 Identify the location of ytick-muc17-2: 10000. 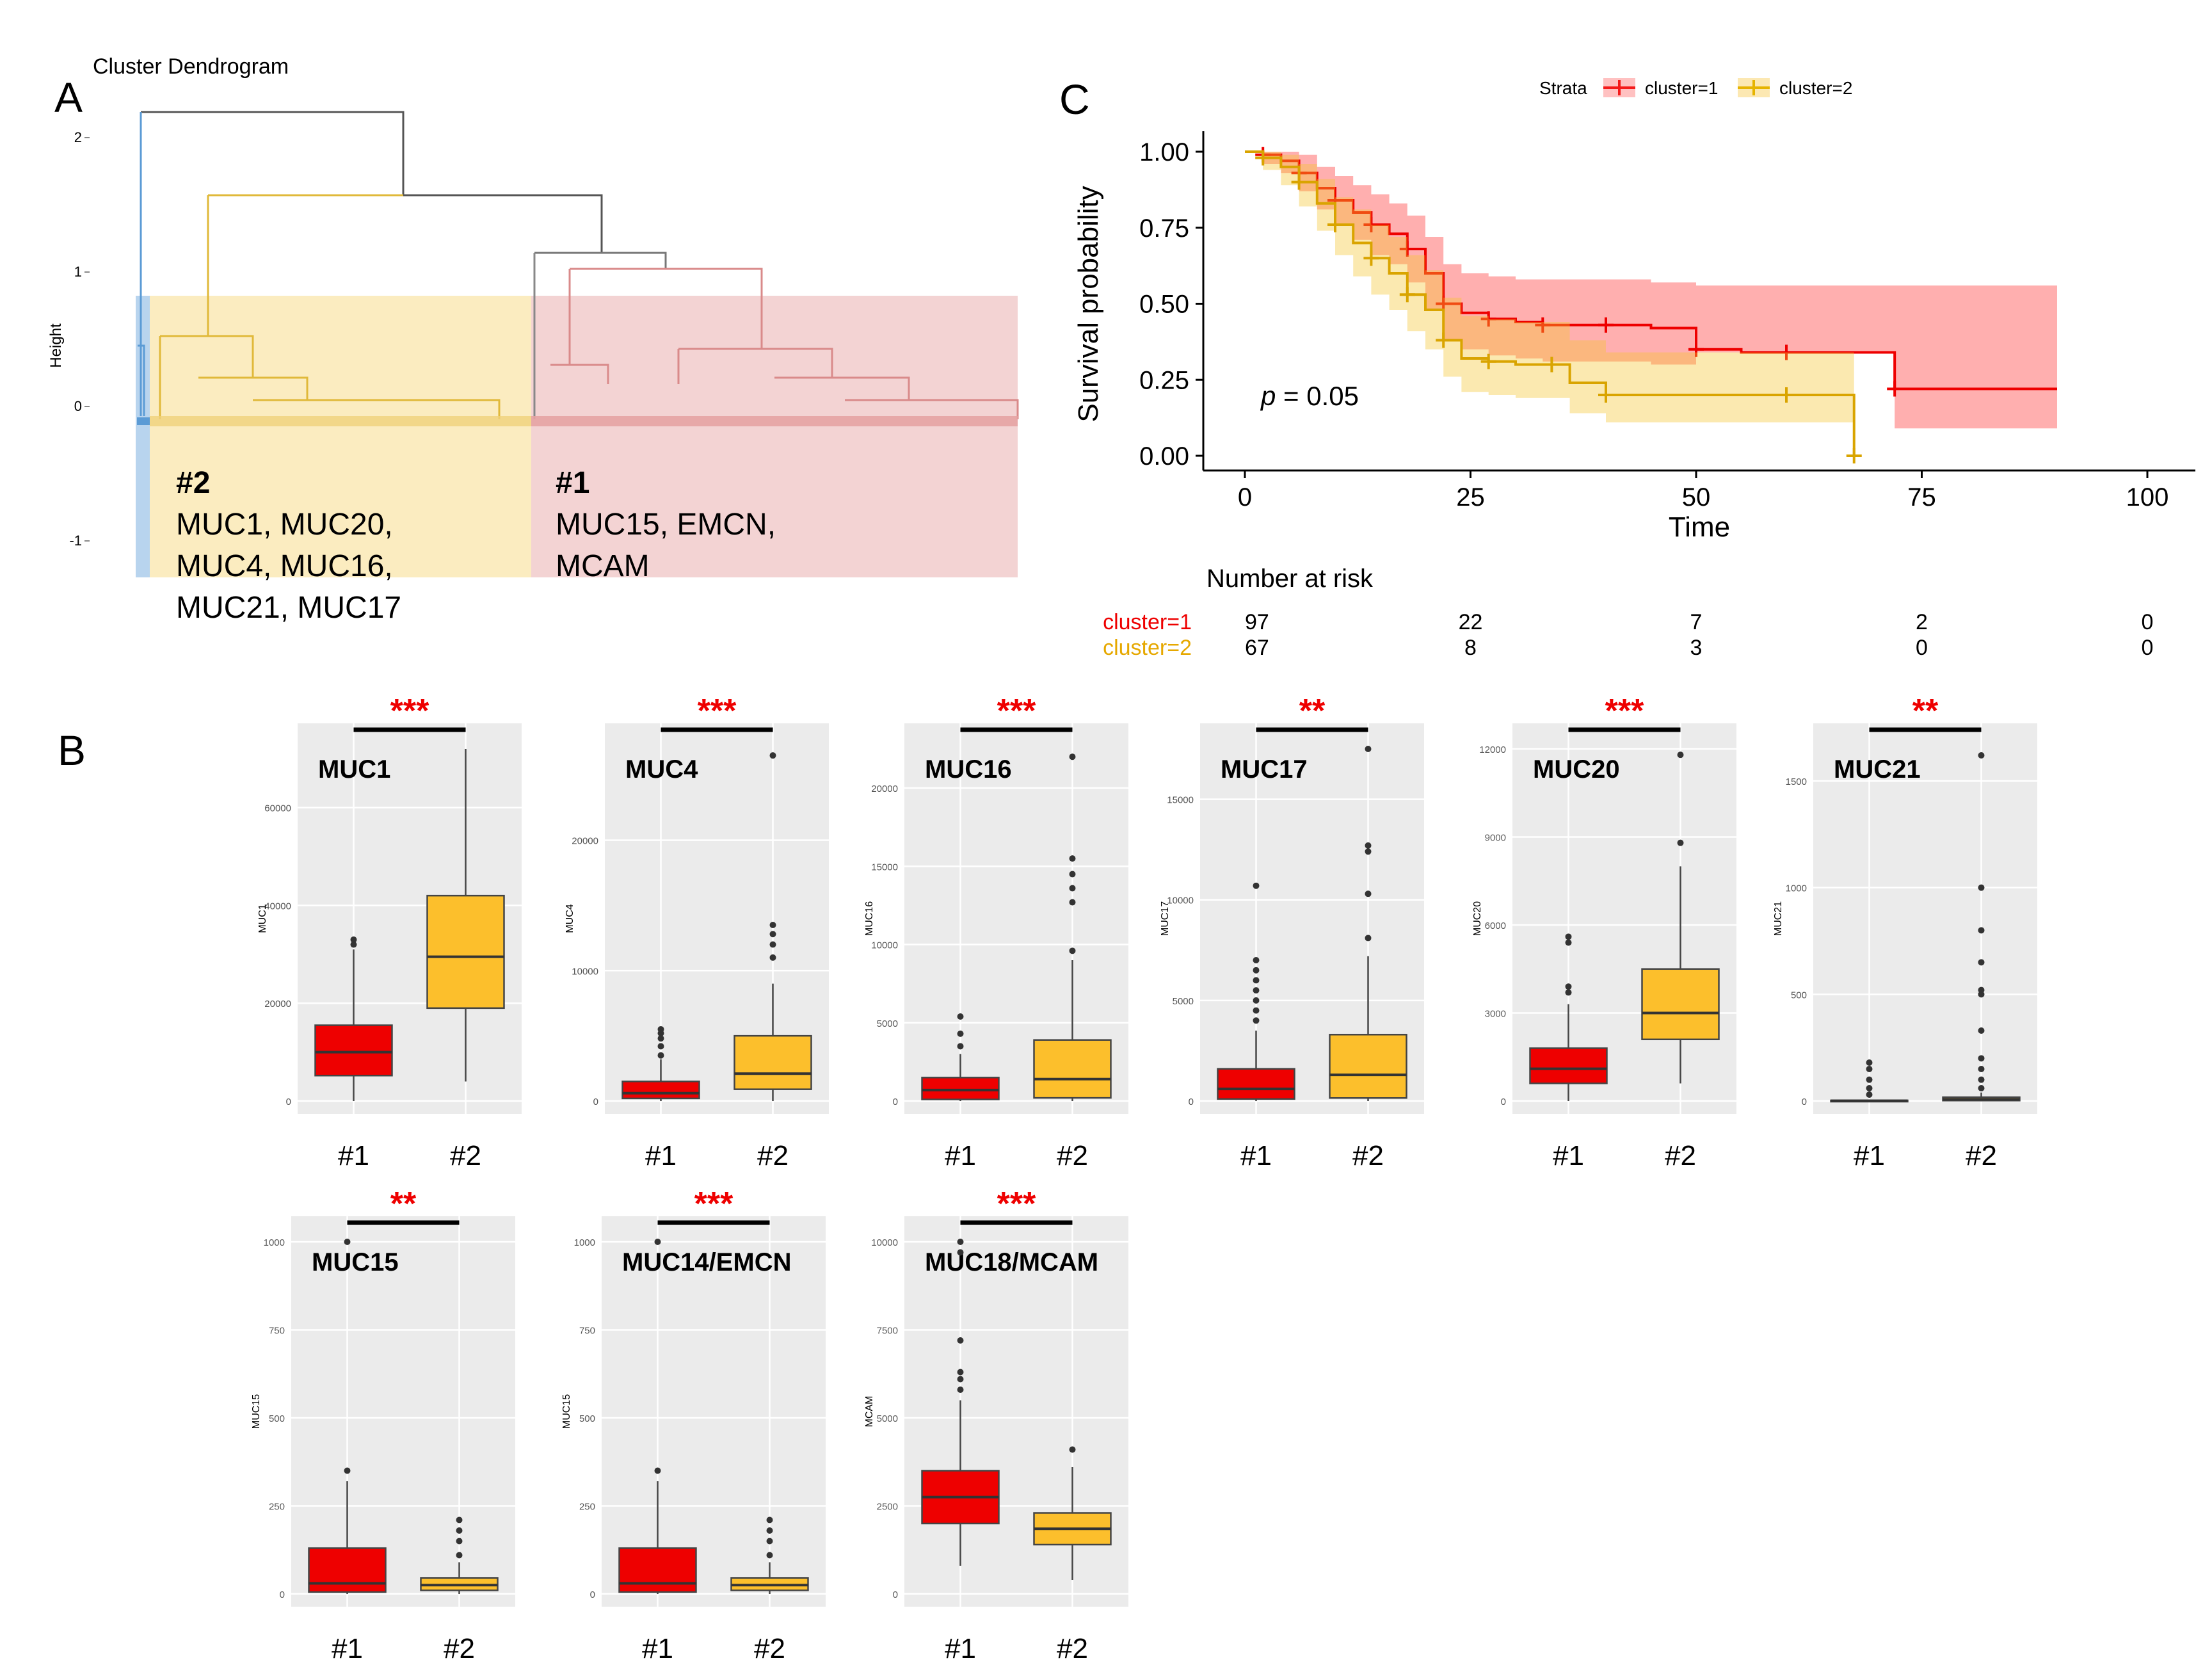
(1180, 901).